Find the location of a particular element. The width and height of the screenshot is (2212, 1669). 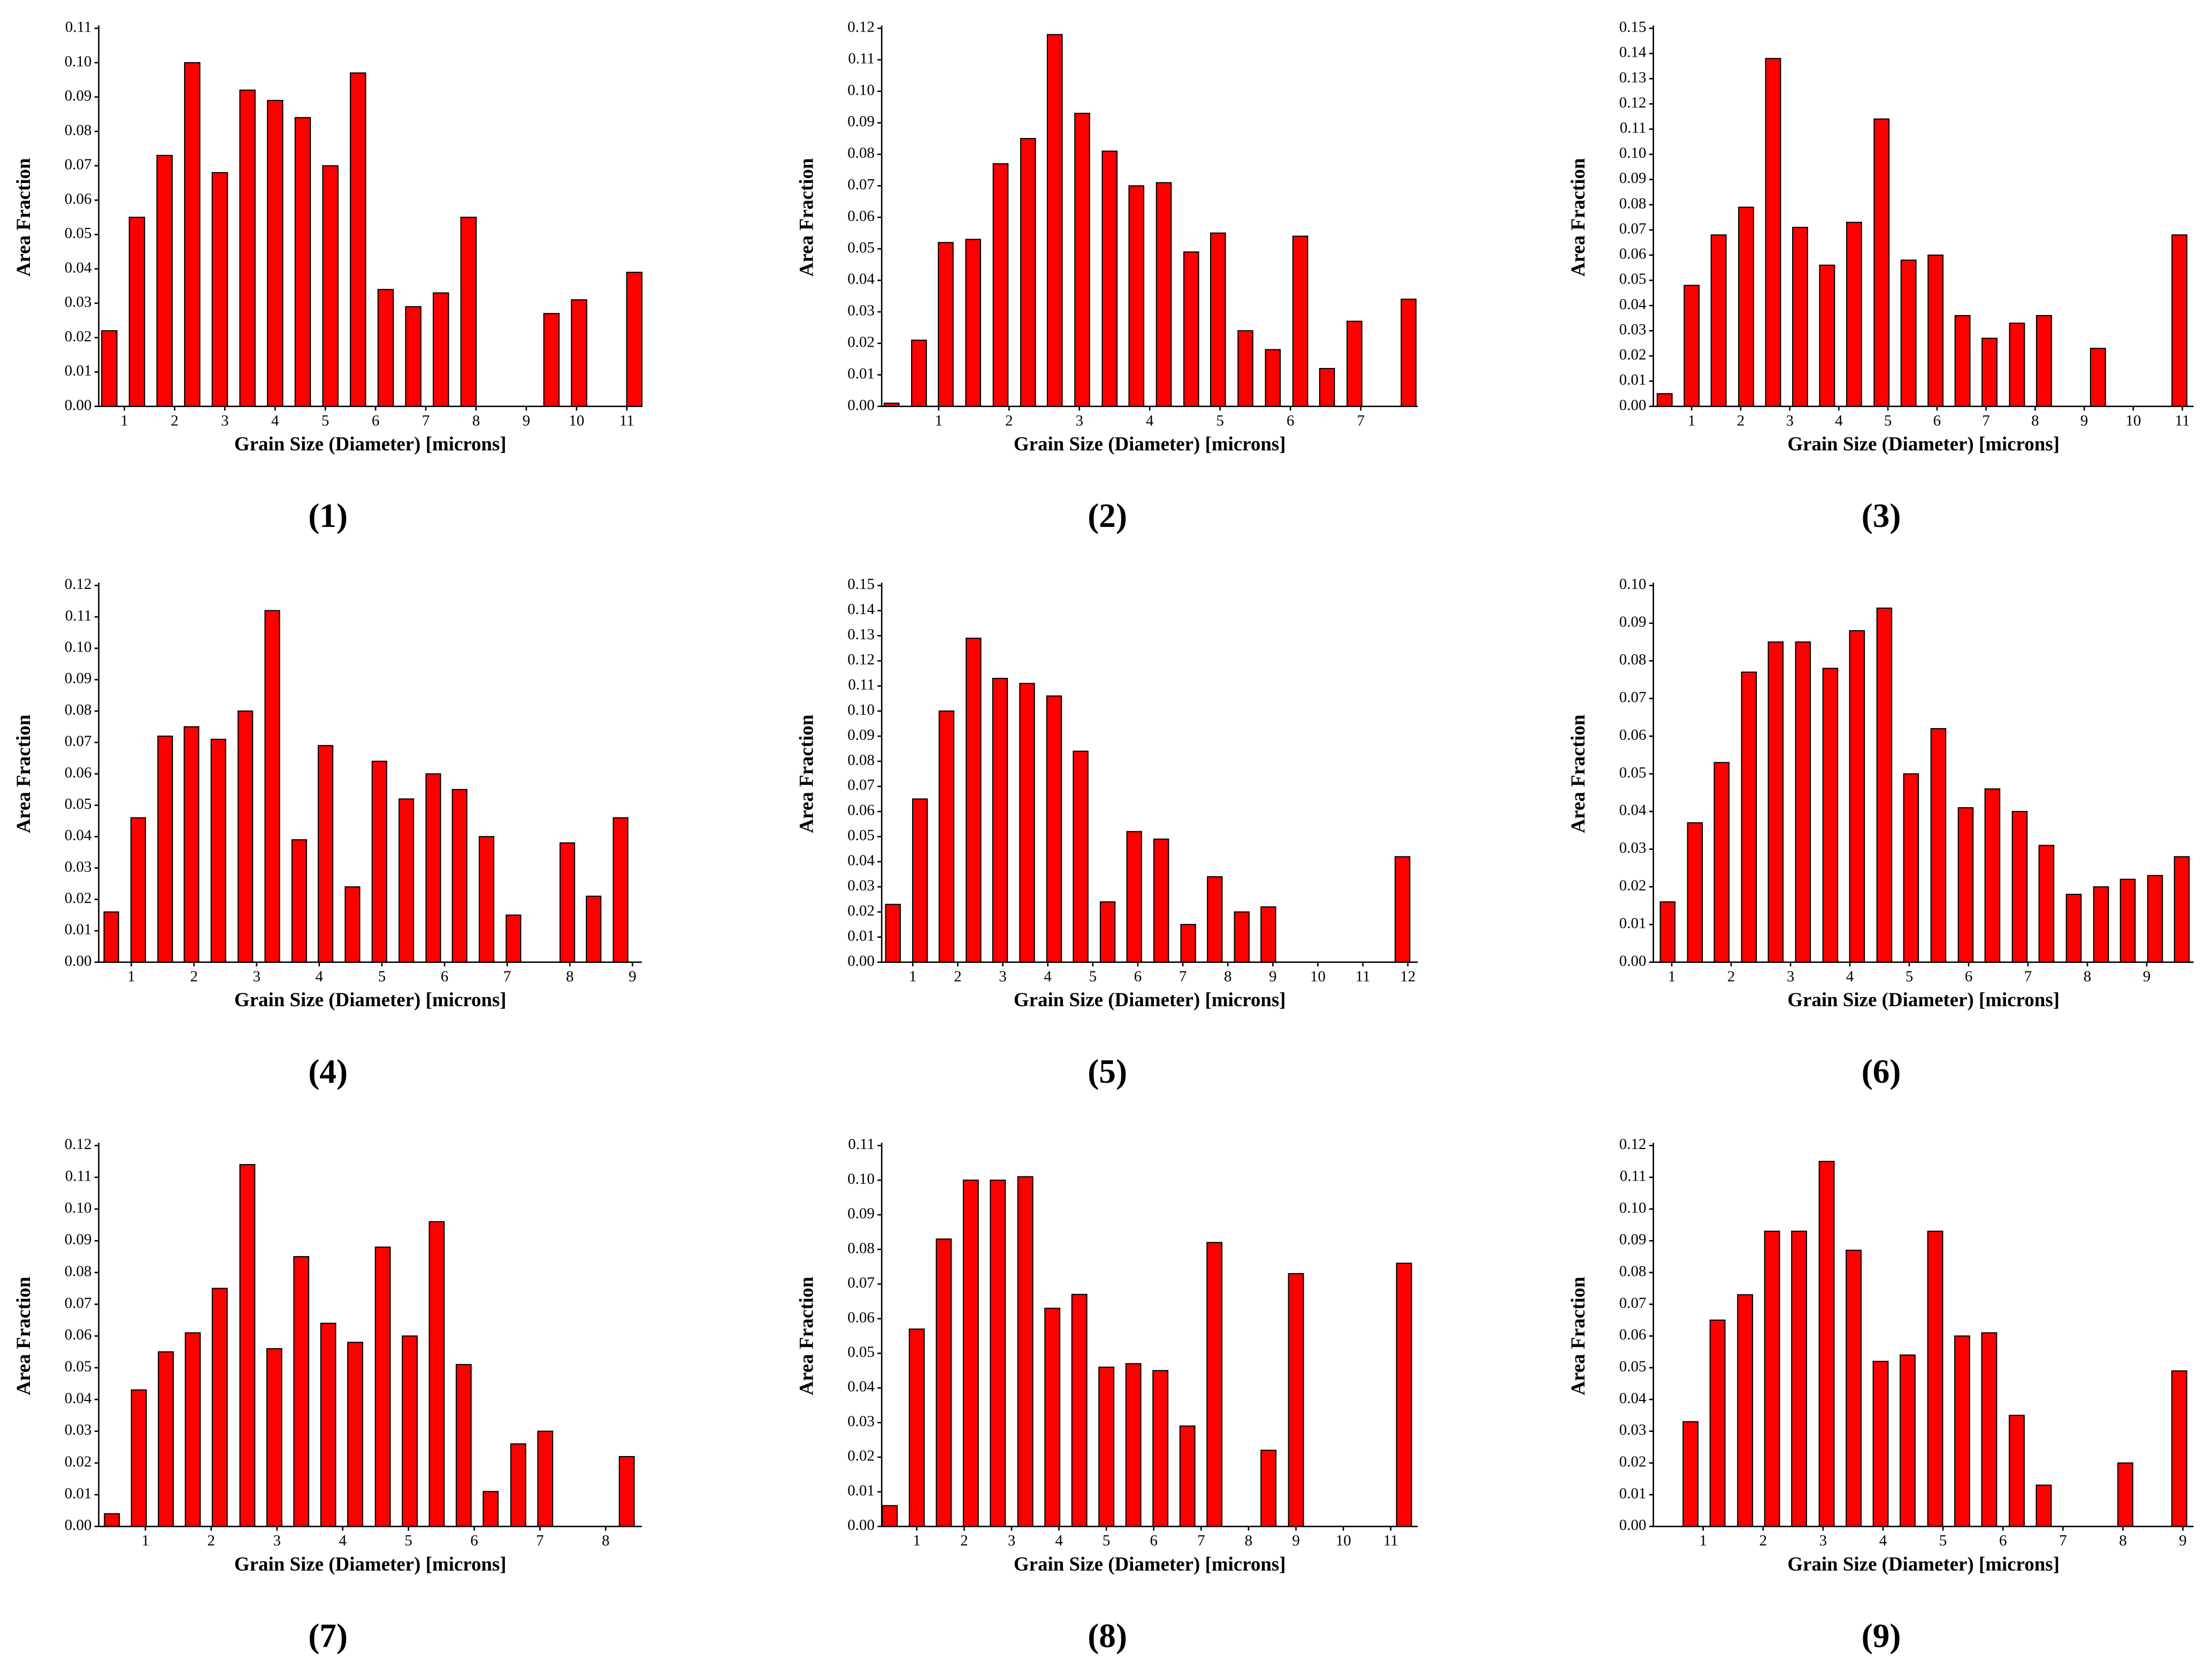

y-tick-label: 0.07 is located at coordinates (79, 1303).